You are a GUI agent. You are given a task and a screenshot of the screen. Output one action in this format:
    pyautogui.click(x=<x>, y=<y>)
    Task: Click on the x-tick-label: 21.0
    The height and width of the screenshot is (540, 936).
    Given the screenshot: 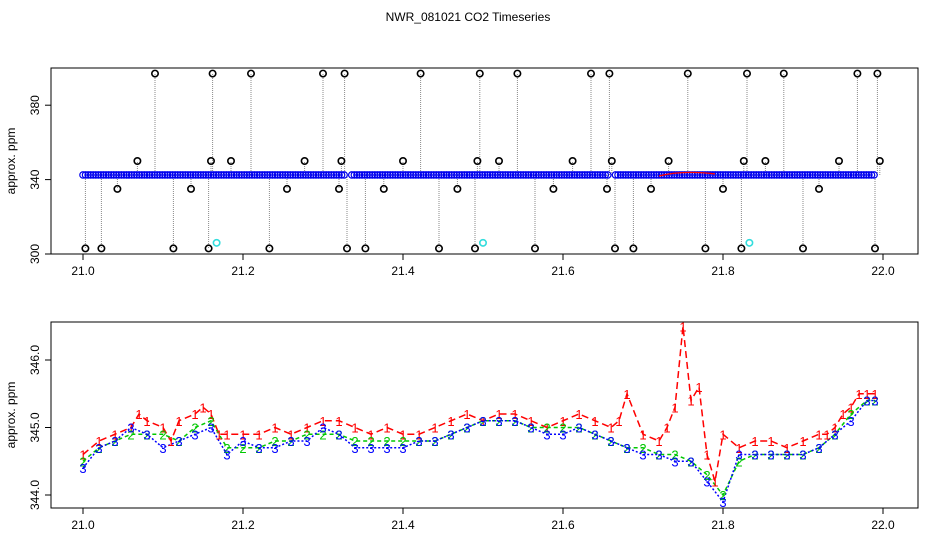 What is the action you would take?
    pyautogui.click(x=83, y=271)
    